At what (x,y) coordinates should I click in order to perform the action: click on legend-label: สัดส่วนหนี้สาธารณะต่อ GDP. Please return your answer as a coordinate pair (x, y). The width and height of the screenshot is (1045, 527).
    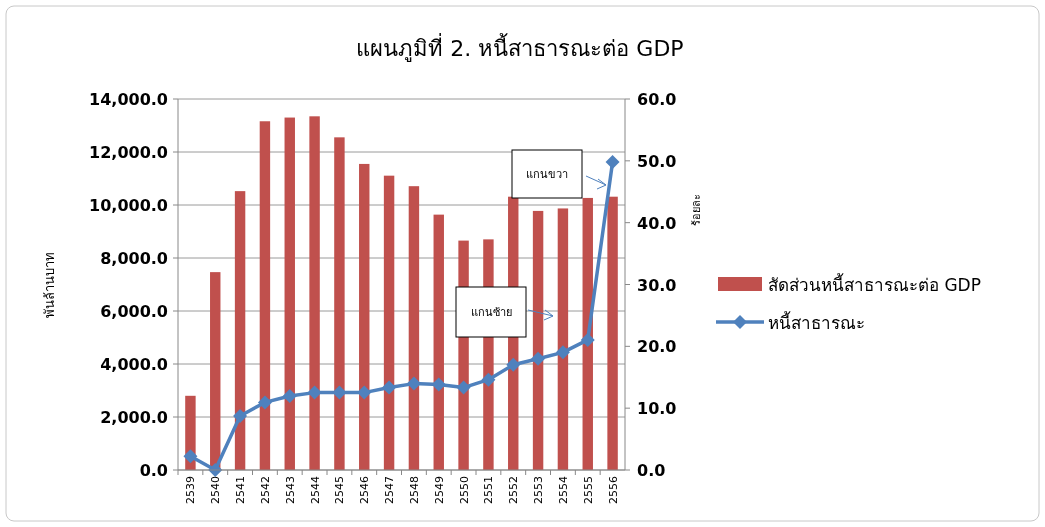
    Looking at the image, I should click on (874, 284).